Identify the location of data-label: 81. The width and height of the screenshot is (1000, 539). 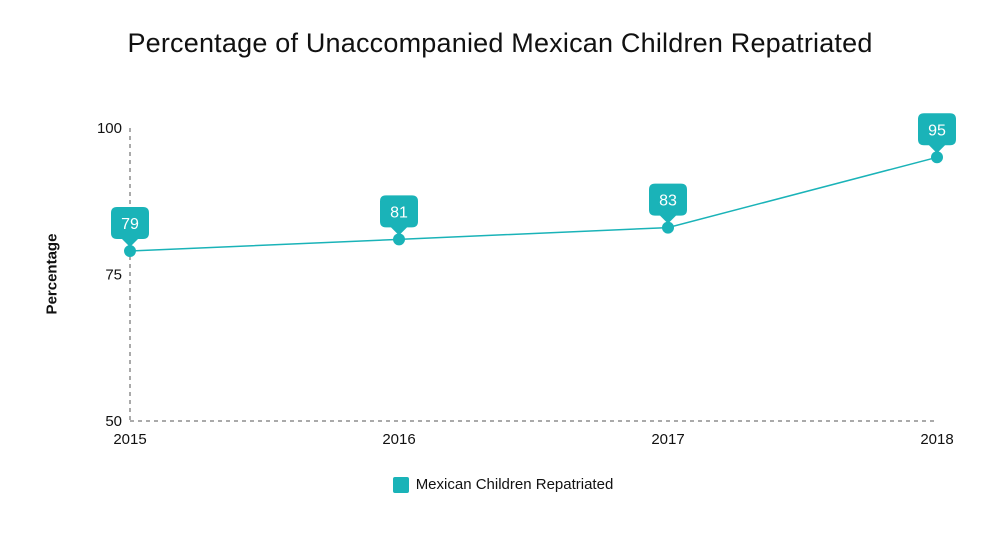
(399, 212).